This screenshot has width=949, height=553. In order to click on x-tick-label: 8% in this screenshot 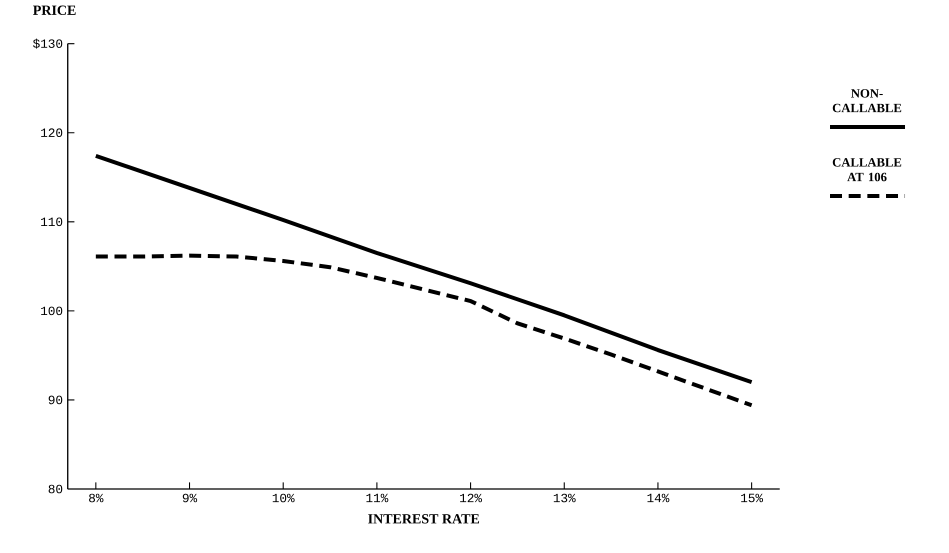, I will do `click(96, 498)`.